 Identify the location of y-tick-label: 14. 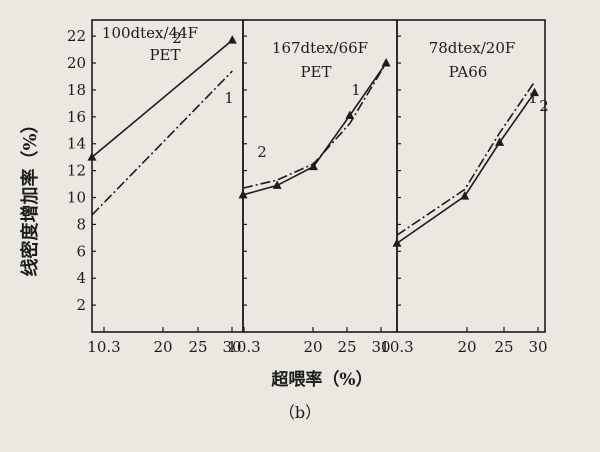
(76, 144).